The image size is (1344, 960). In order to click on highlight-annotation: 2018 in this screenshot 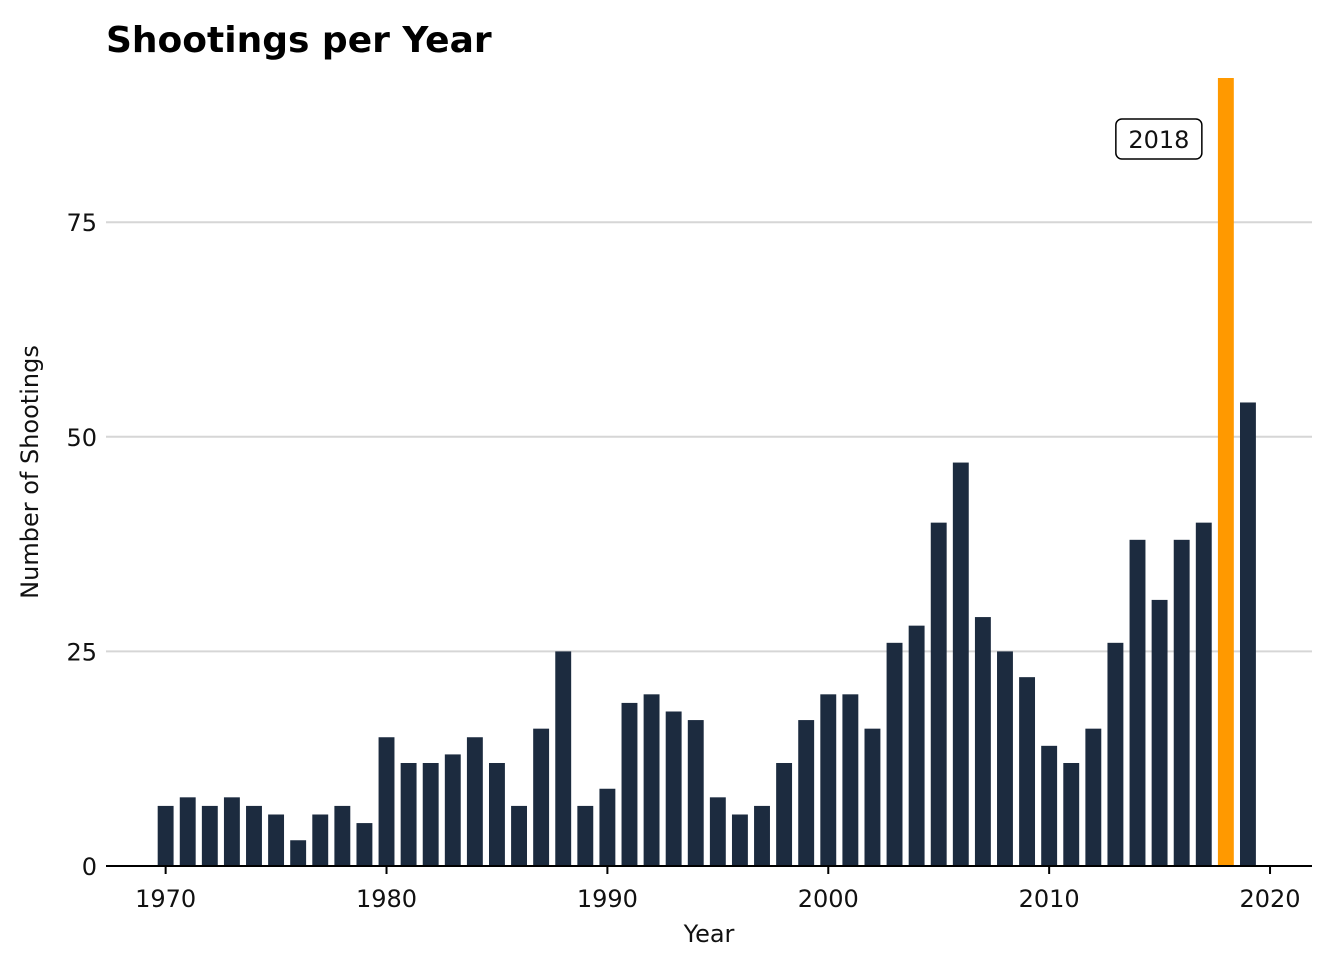, I will do `click(1159, 139)`.